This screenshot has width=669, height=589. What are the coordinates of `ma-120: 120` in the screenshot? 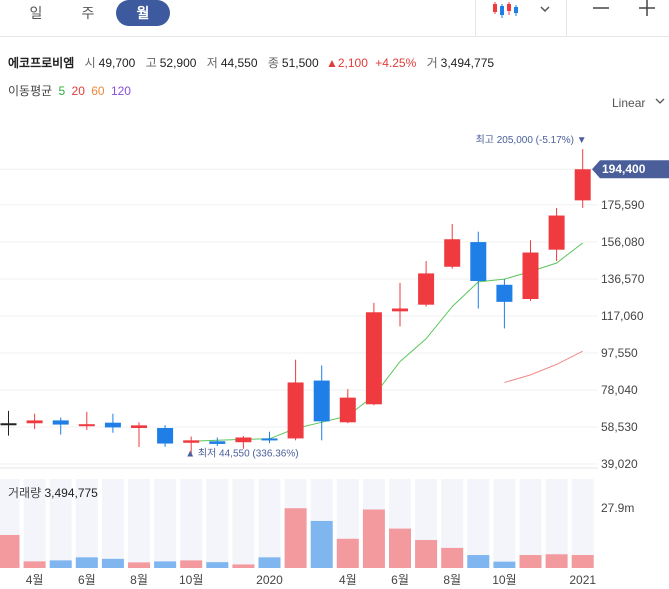 It's located at (120, 91).